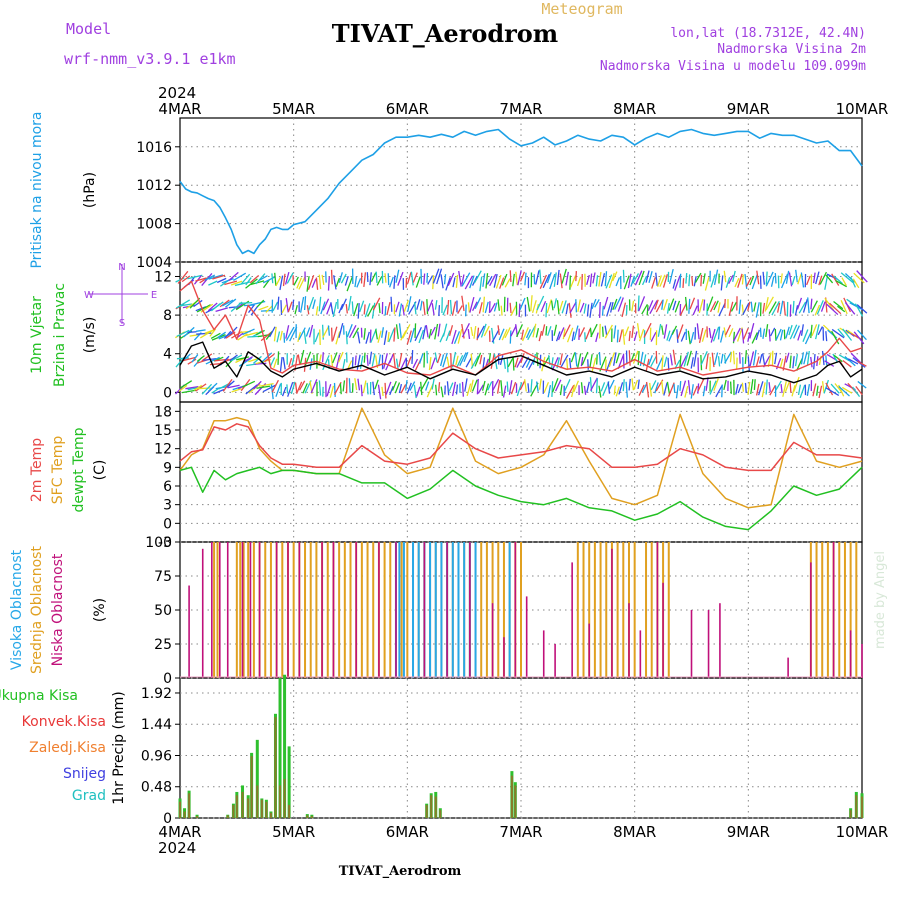  Describe the element at coordinates (17, 609) in the screenshot. I see `high-cloud-title: Visoka Oblacnost` at that location.